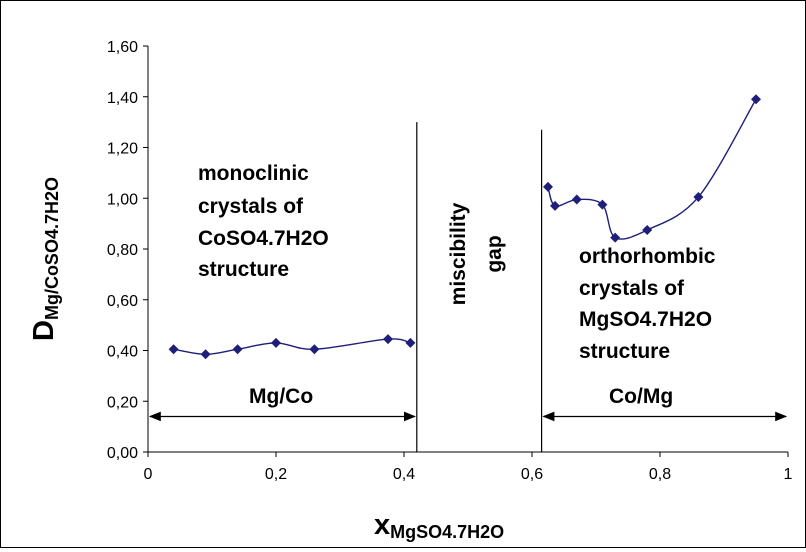 This screenshot has width=806, height=552. Describe the element at coordinates (52, 248) in the screenshot. I see `y-axis-title-sub: Mg/CoSO4.7H2O` at that location.